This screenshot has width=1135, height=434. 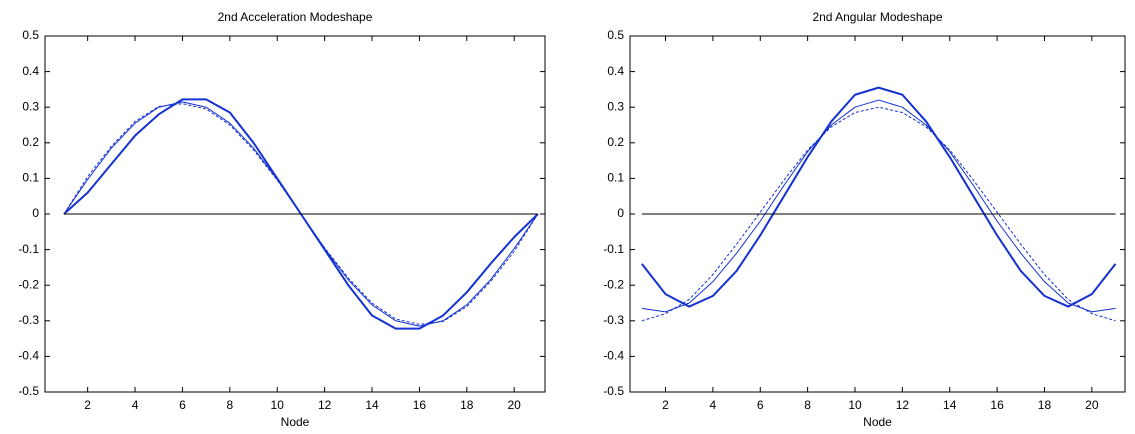 I want to click on chart-title: 2nd Acceleration Modeshape, so click(x=295, y=17).